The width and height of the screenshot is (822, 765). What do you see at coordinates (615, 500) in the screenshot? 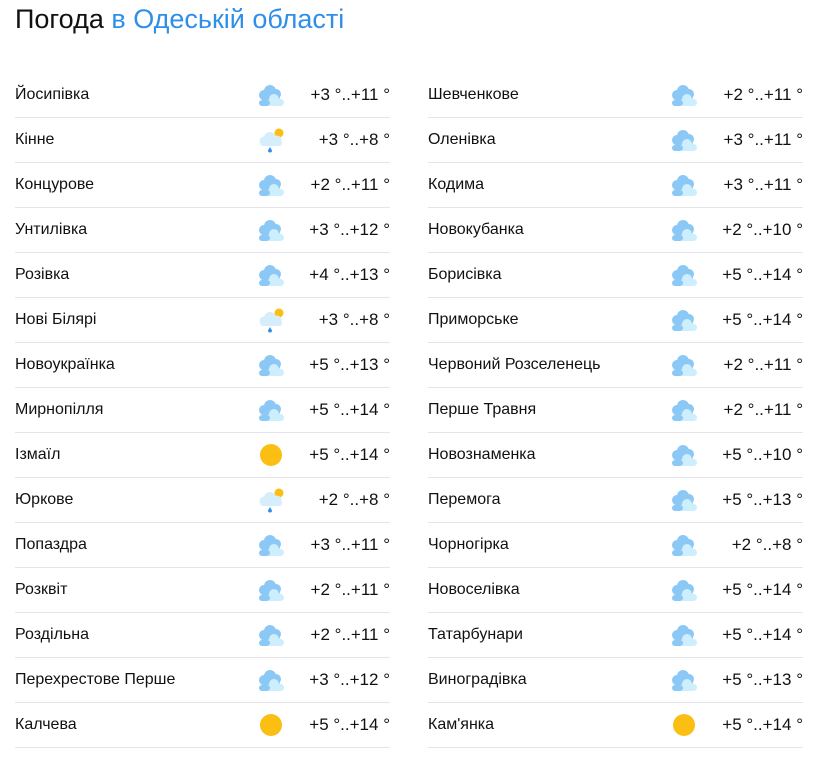
I see `city-row: Перемога +5 °..+13 °` at bounding box center [615, 500].